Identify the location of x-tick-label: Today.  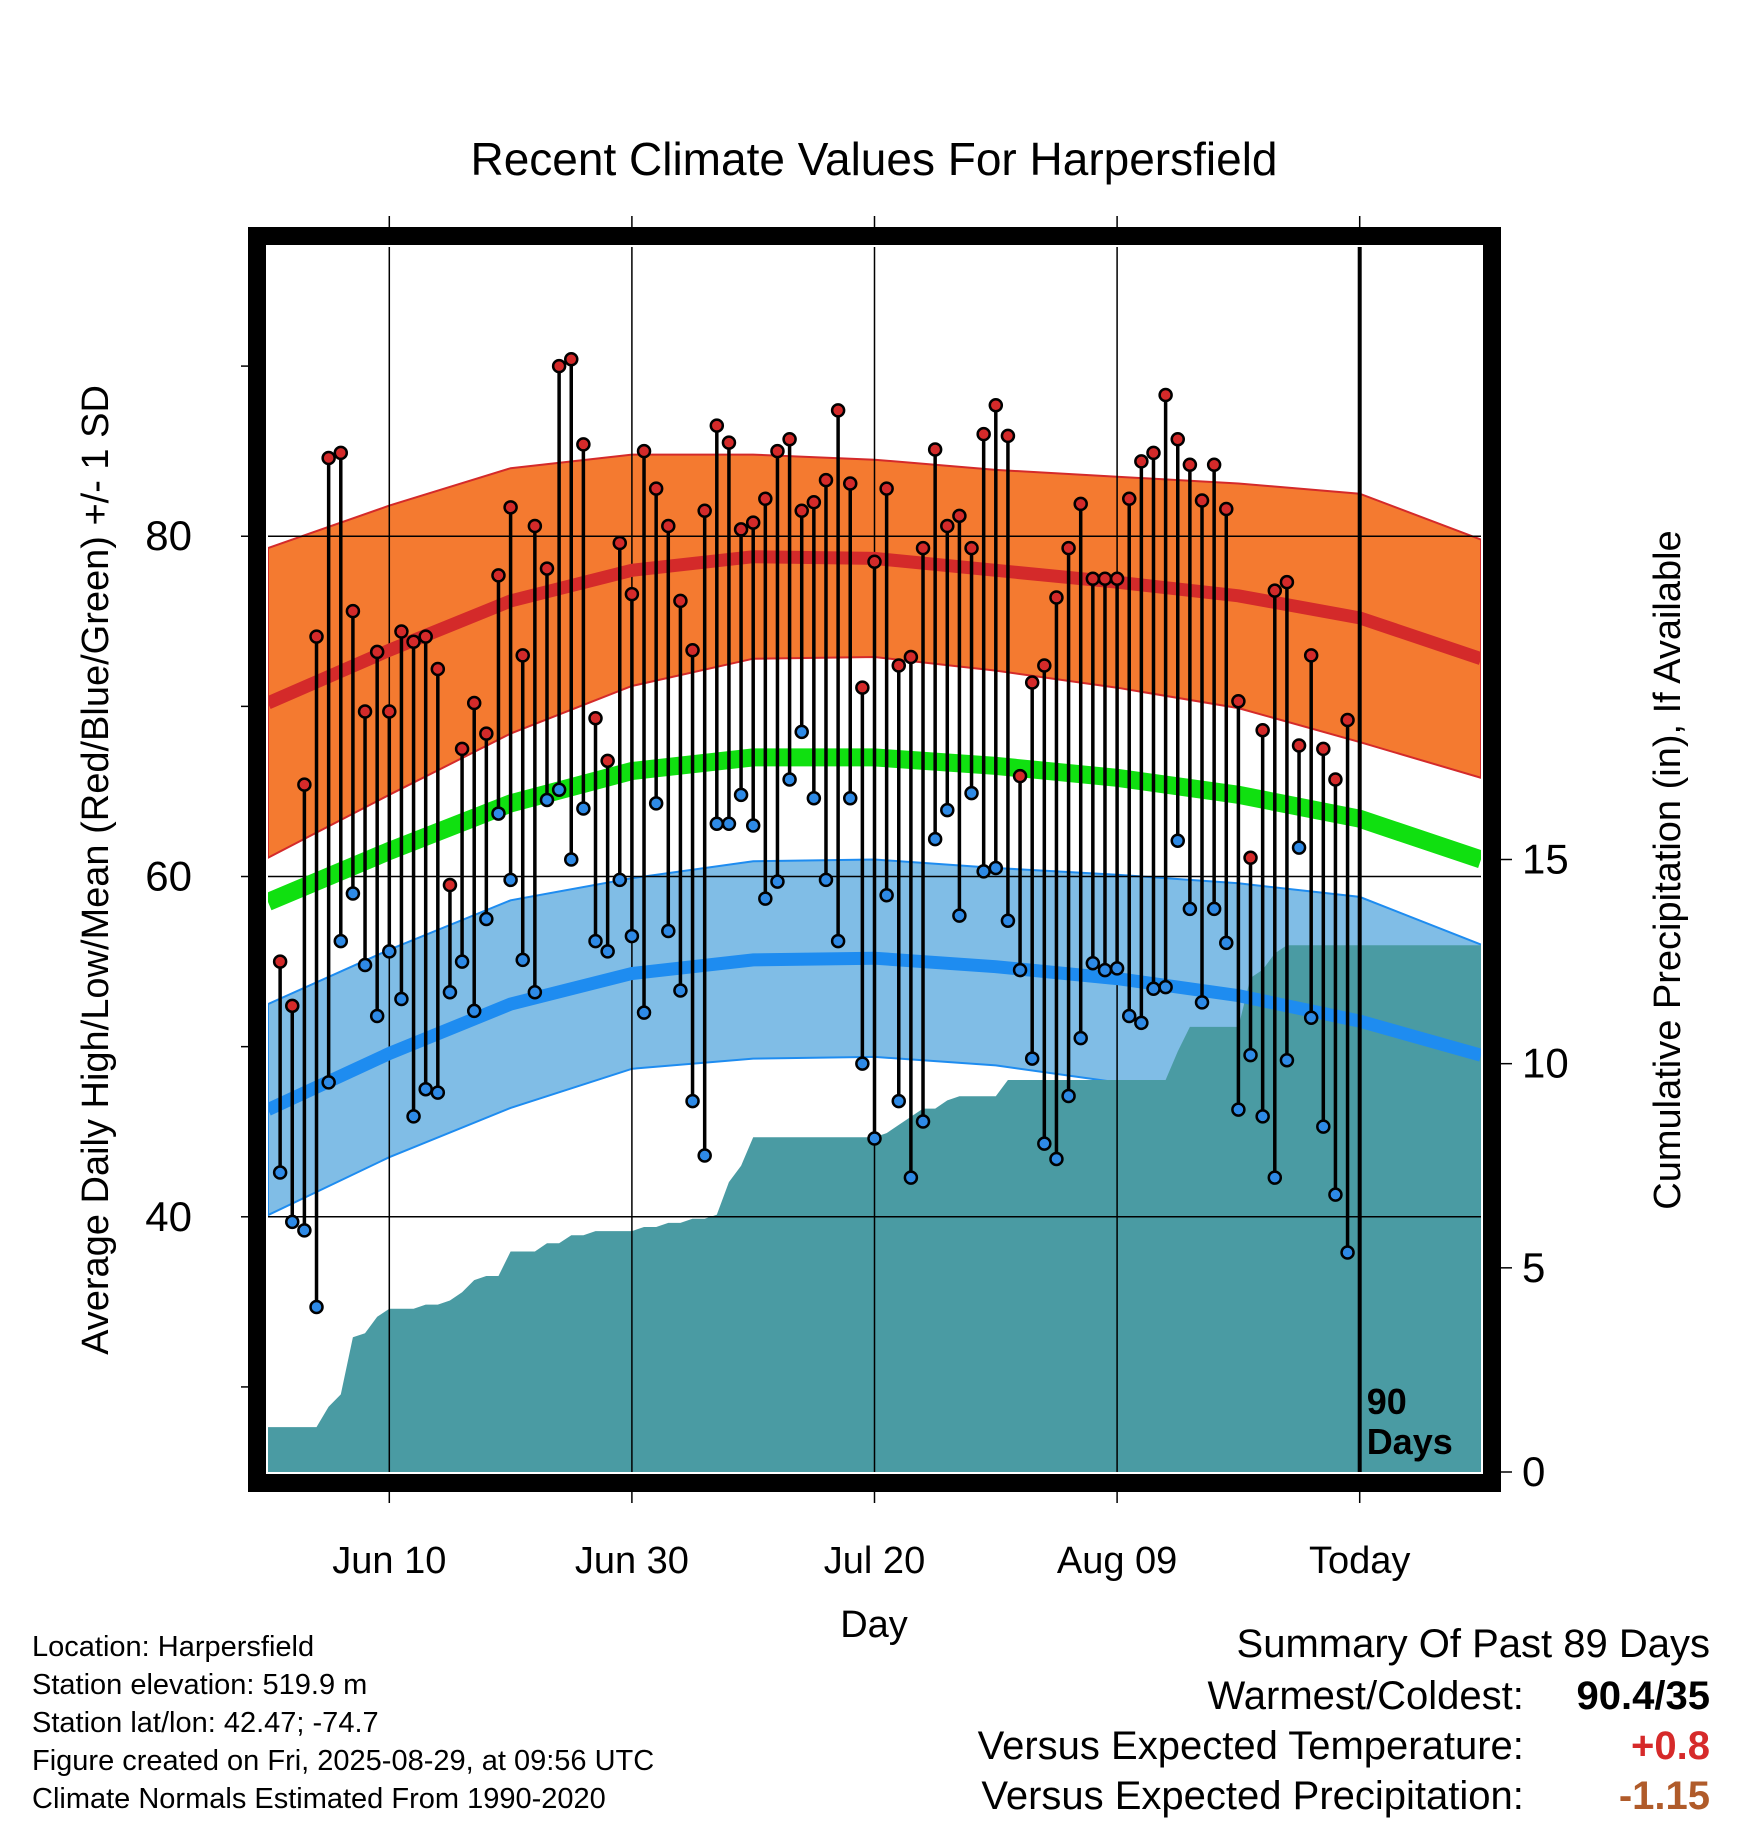
(1359, 1561).